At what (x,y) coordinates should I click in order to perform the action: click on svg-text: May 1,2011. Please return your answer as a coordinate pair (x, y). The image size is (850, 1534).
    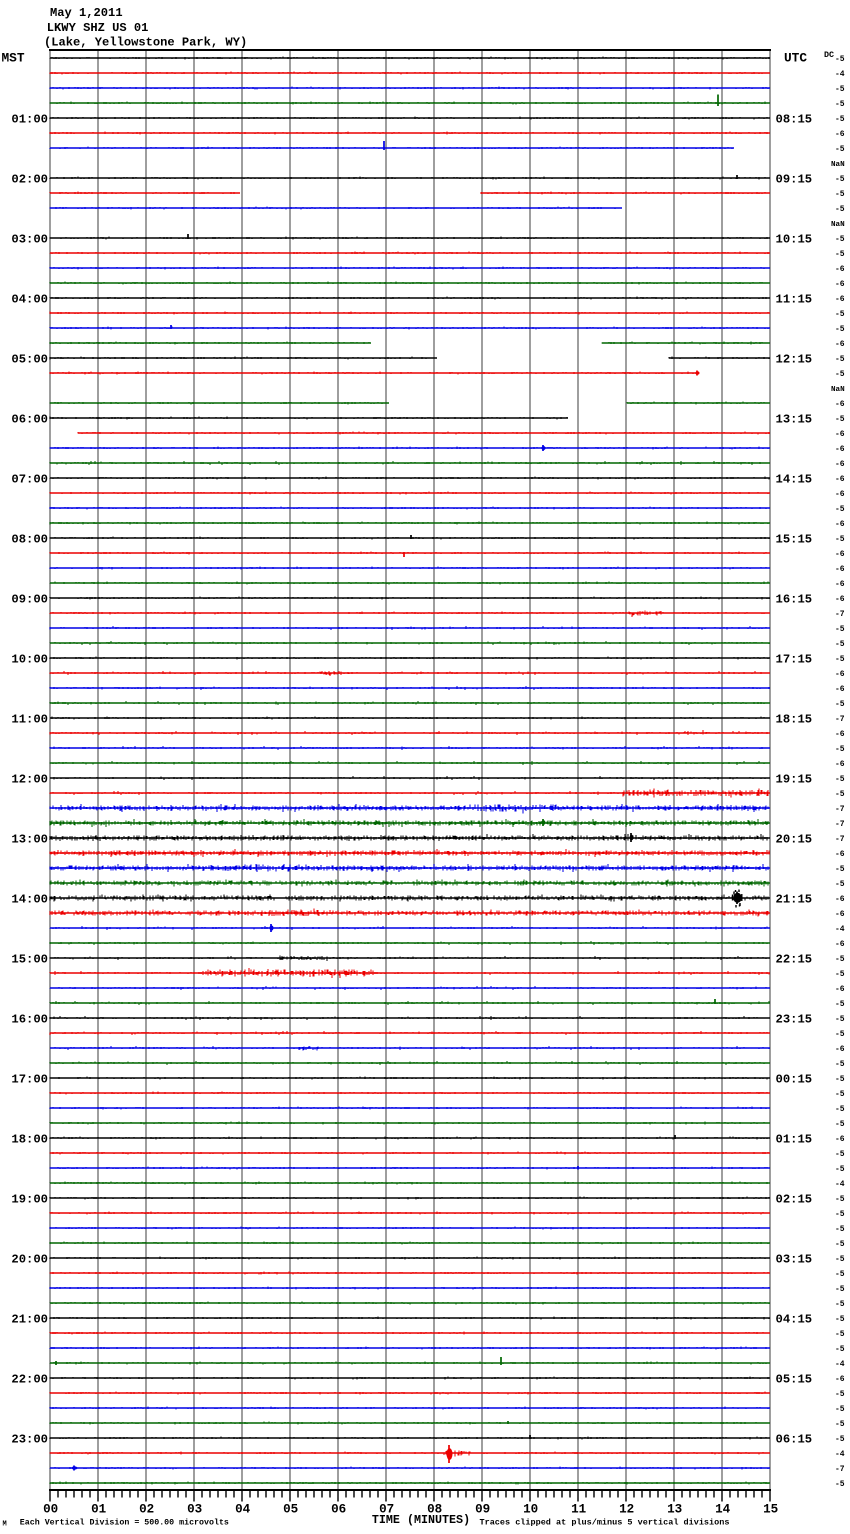
    Looking at the image, I should click on (86, 13).